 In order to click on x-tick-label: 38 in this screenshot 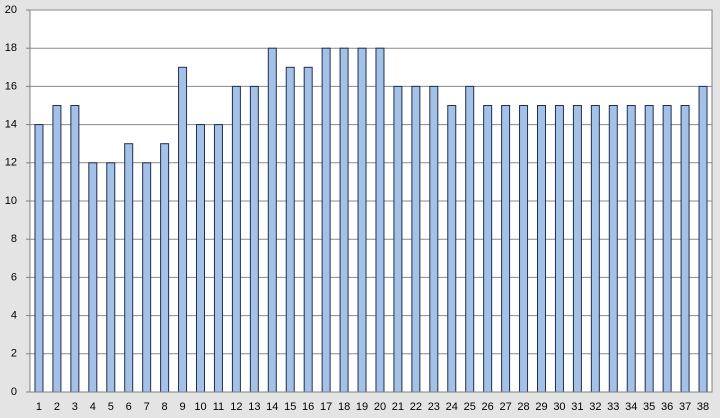, I will do `click(703, 407)`.